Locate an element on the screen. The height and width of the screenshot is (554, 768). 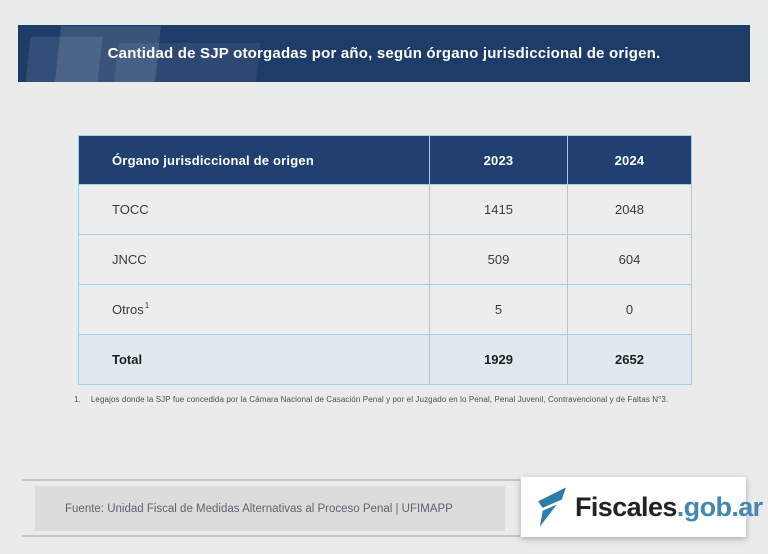
footer-divider-bottom is located at coordinates (271, 536).